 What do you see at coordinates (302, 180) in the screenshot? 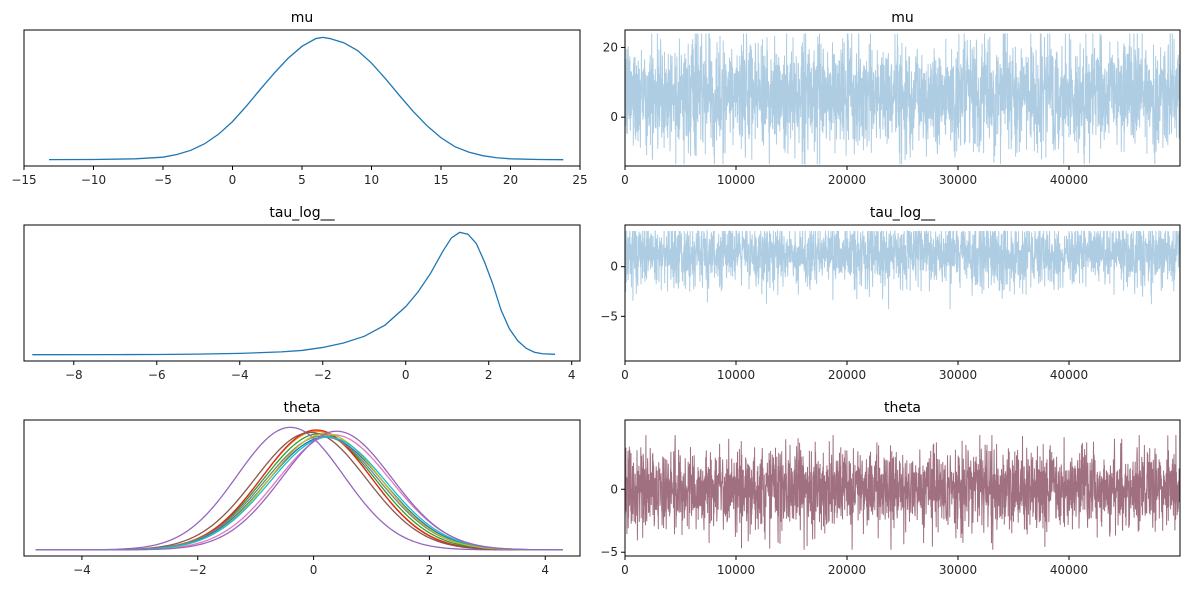
I see `x-tick-label: 5` at bounding box center [302, 180].